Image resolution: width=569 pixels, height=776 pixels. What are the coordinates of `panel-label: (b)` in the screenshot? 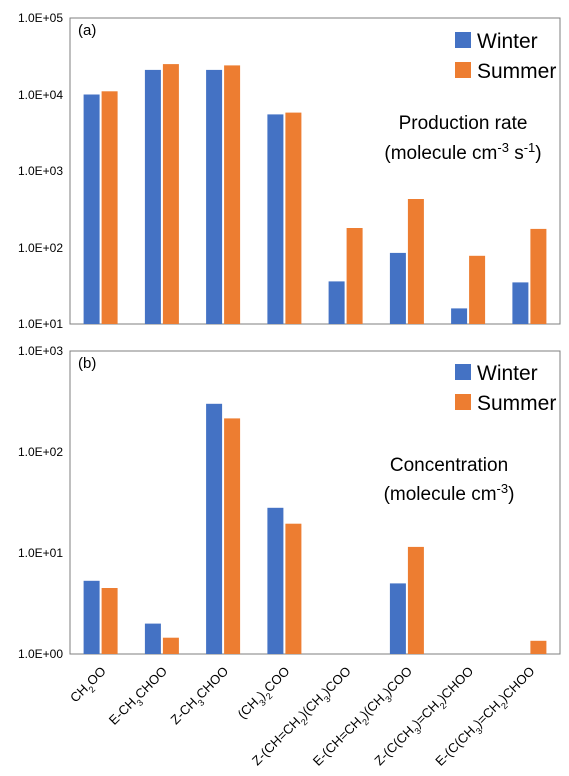 It's located at (87, 363).